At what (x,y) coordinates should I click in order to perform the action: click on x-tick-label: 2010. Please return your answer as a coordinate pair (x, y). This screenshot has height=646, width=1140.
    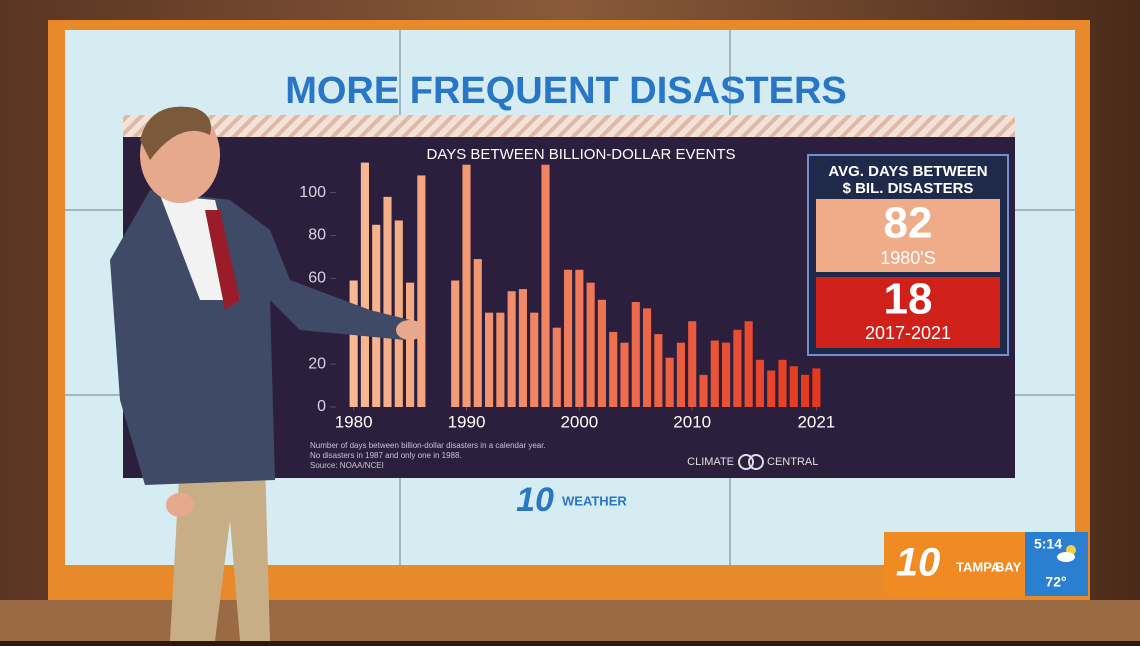
    Looking at the image, I should click on (692, 421).